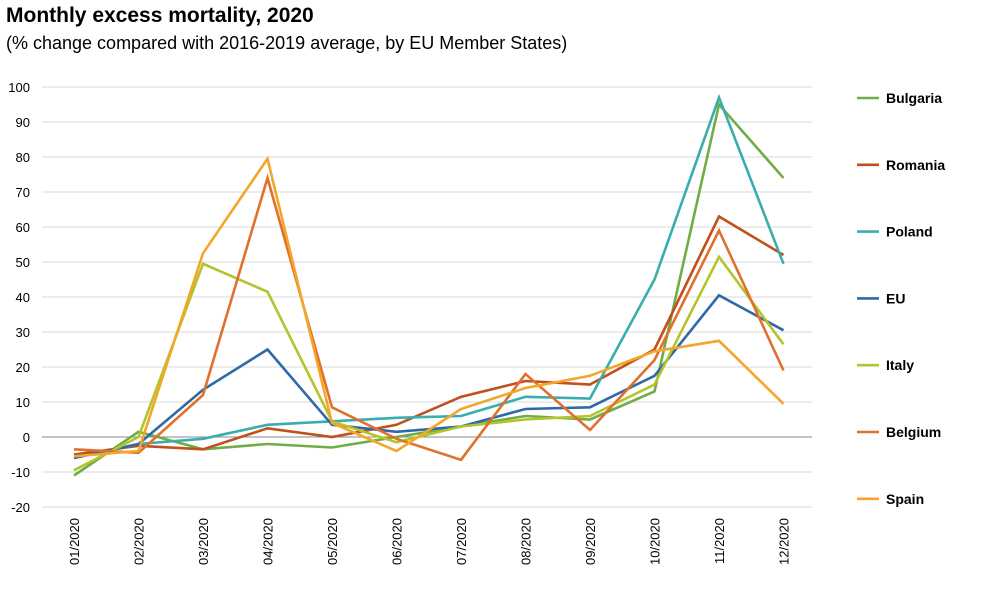 The height and width of the screenshot is (590, 987). I want to click on x-tick-label: 10/2020, so click(655, 541).